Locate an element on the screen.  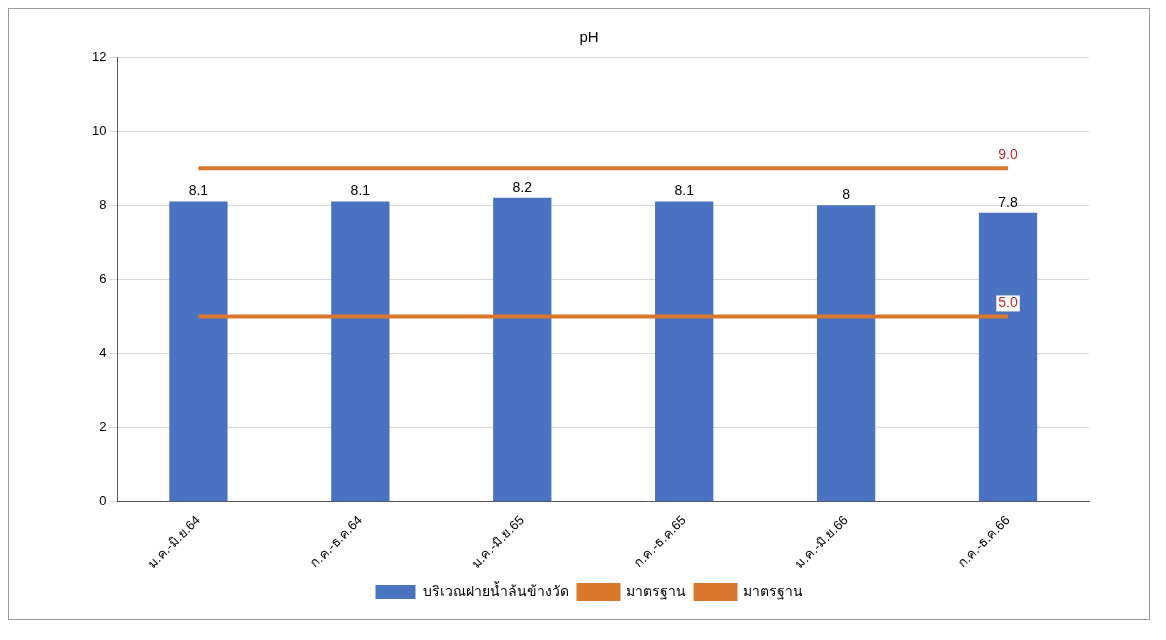
data-label: 9.0 is located at coordinates (1008, 154).